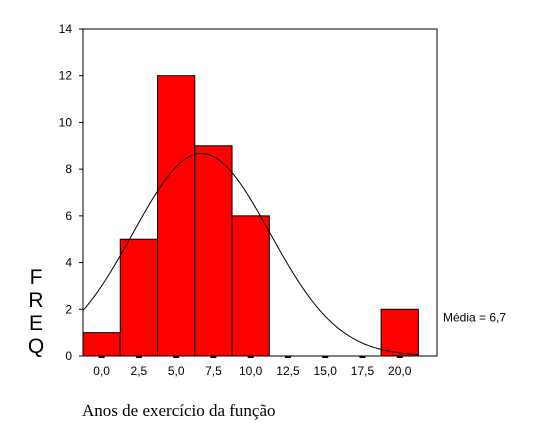  I want to click on y-axis-label-letter: R, so click(35, 300).